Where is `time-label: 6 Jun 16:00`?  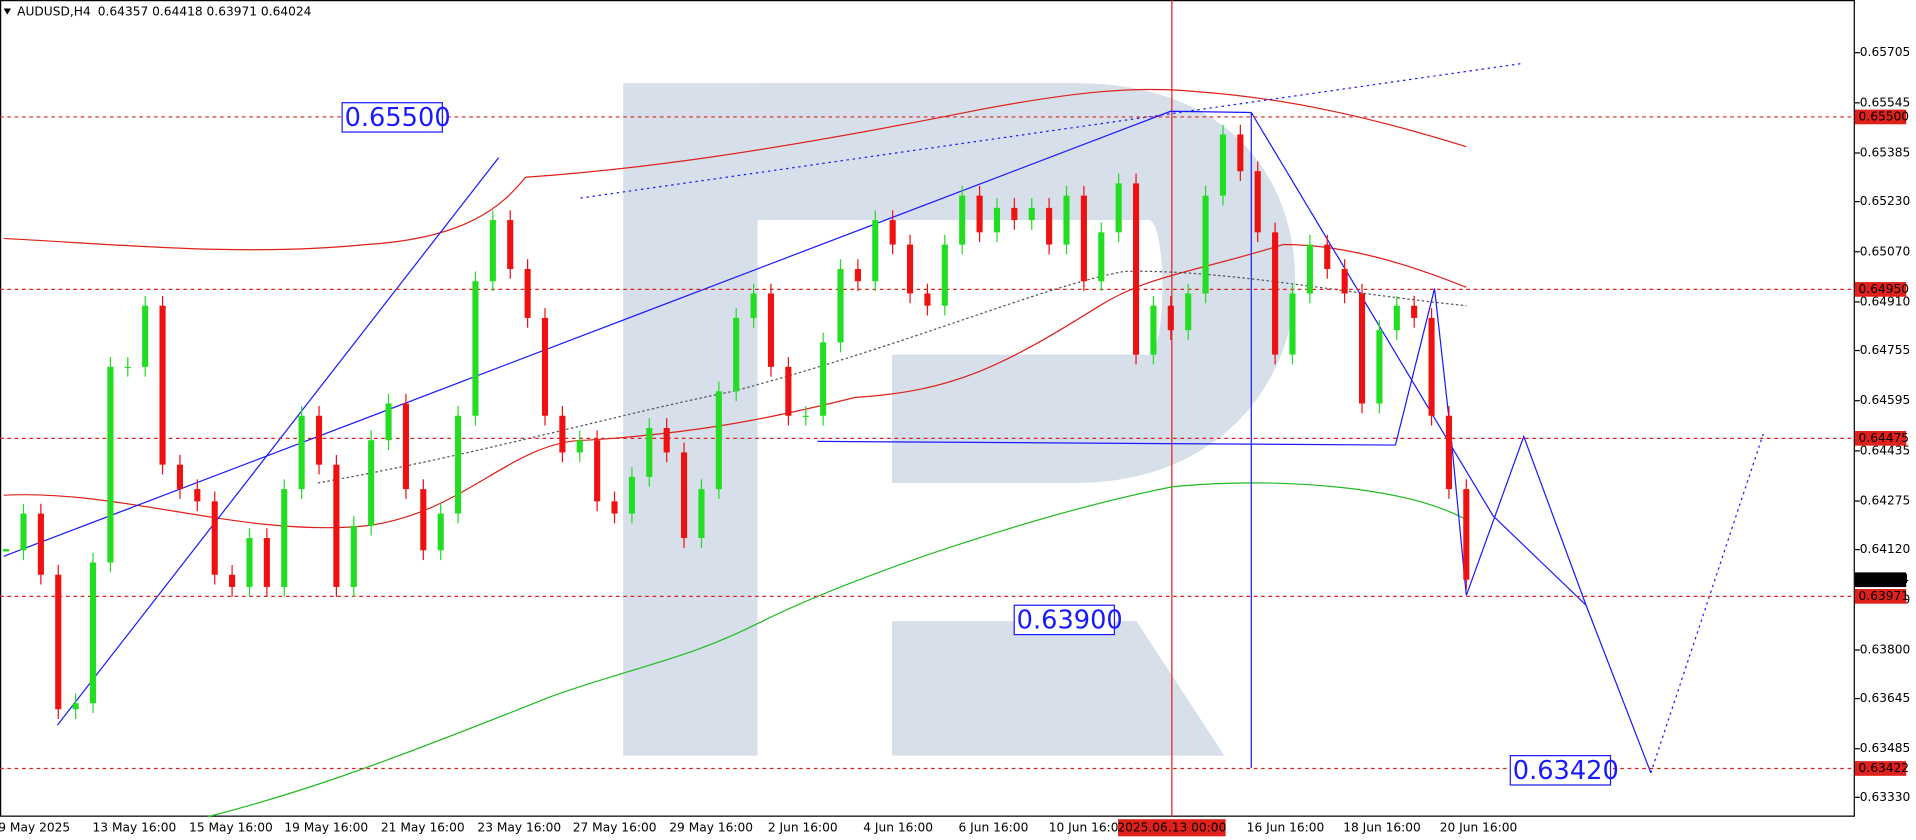 time-label: 6 Jun 16:00 is located at coordinates (994, 827).